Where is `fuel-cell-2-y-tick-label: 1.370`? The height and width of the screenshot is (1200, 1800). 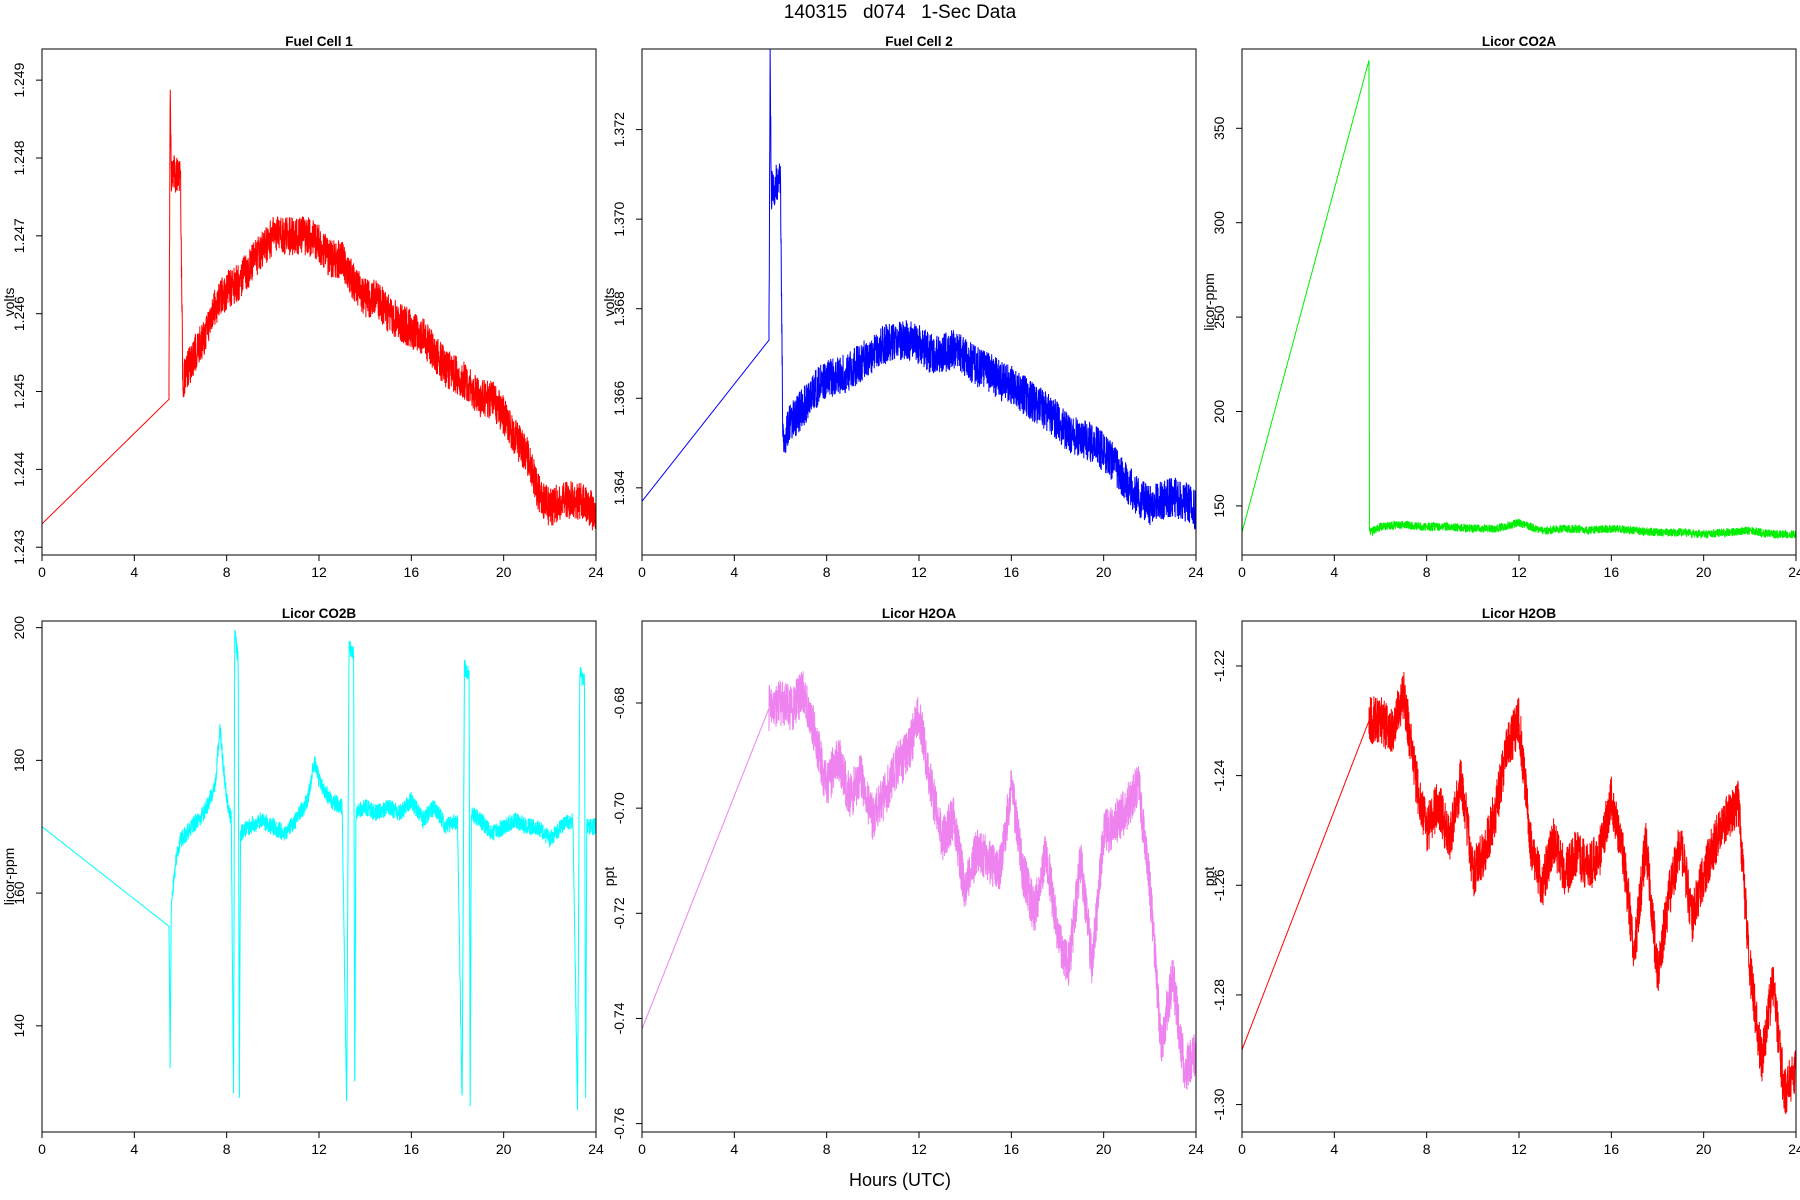
fuel-cell-2-y-tick-label: 1.370 is located at coordinates (619, 218).